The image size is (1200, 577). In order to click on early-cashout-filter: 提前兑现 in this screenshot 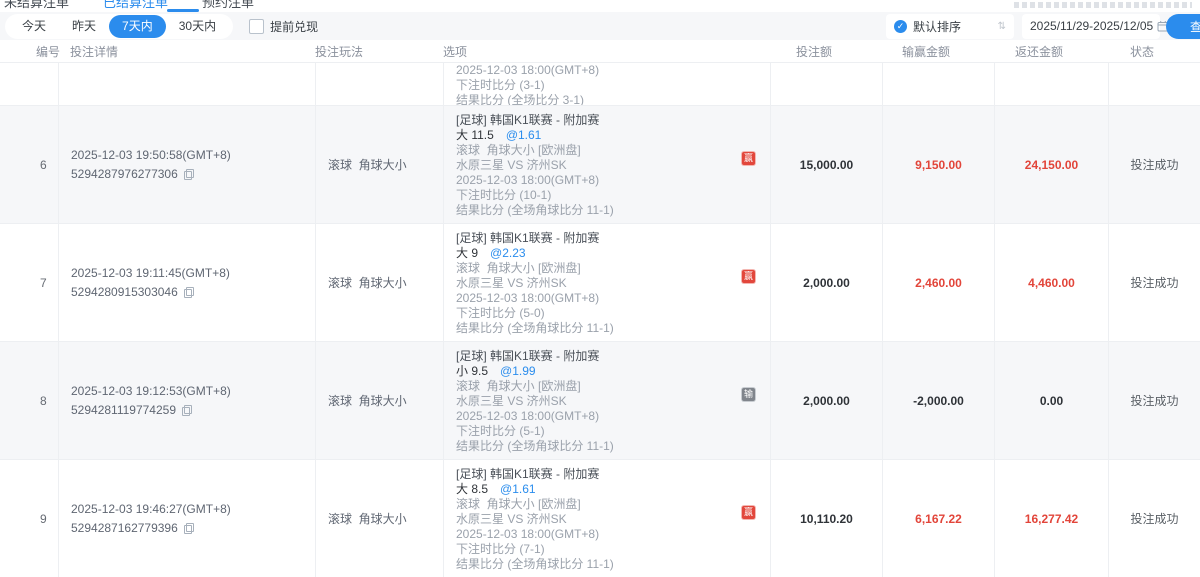, I will do `click(283, 26)`.